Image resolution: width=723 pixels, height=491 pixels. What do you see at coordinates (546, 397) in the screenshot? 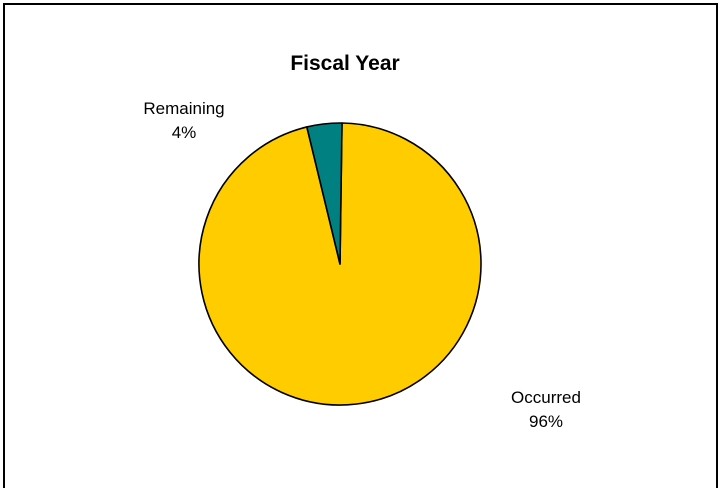
I see `slice-label-occurred: Occurred` at bounding box center [546, 397].